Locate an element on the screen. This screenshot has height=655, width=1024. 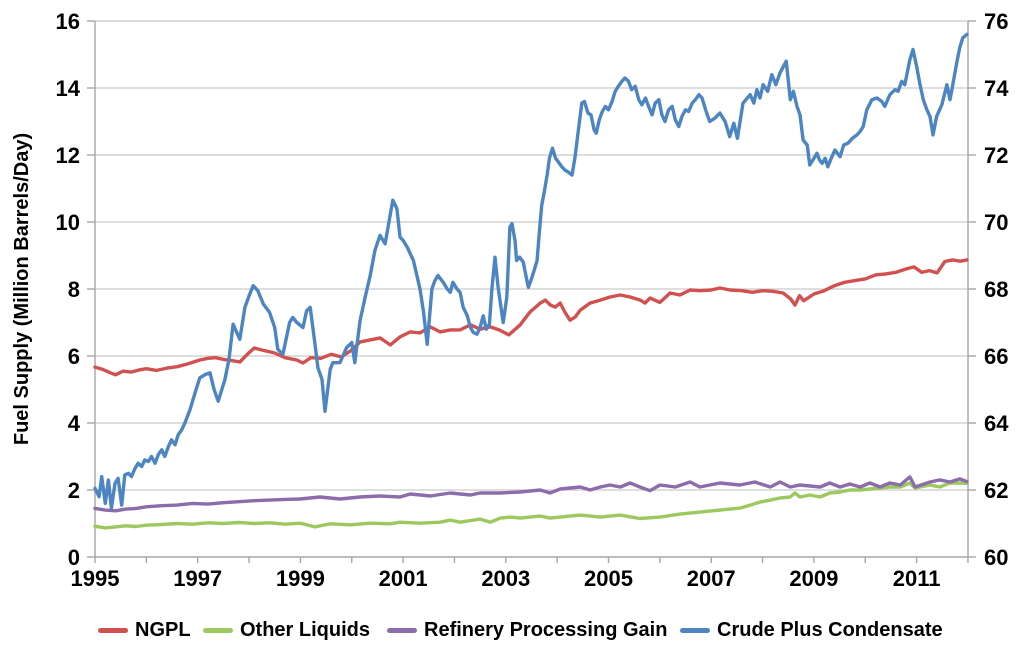
left-axis-tick-label: 8 is located at coordinates (74, 289).